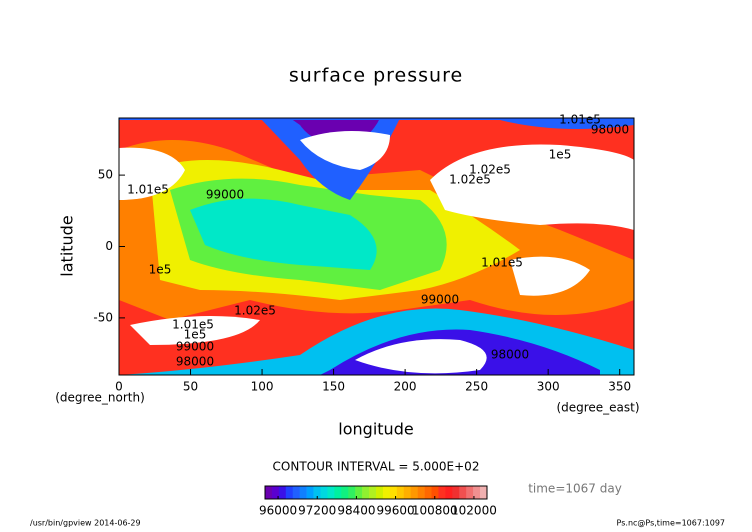 The height and width of the screenshot is (532, 752). What do you see at coordinates (376, 76) in the screenshot?
I see `chart-title: surface pressure` at bounding box center [376, 76].